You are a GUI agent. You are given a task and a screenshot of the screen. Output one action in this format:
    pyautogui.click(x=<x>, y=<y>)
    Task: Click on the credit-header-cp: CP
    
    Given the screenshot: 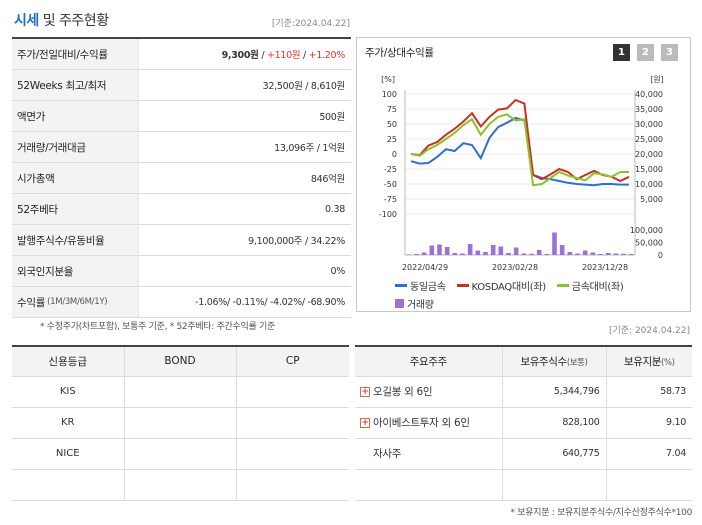 What is the action you would take?
    pyautogui.click(x=292, y=361)
    